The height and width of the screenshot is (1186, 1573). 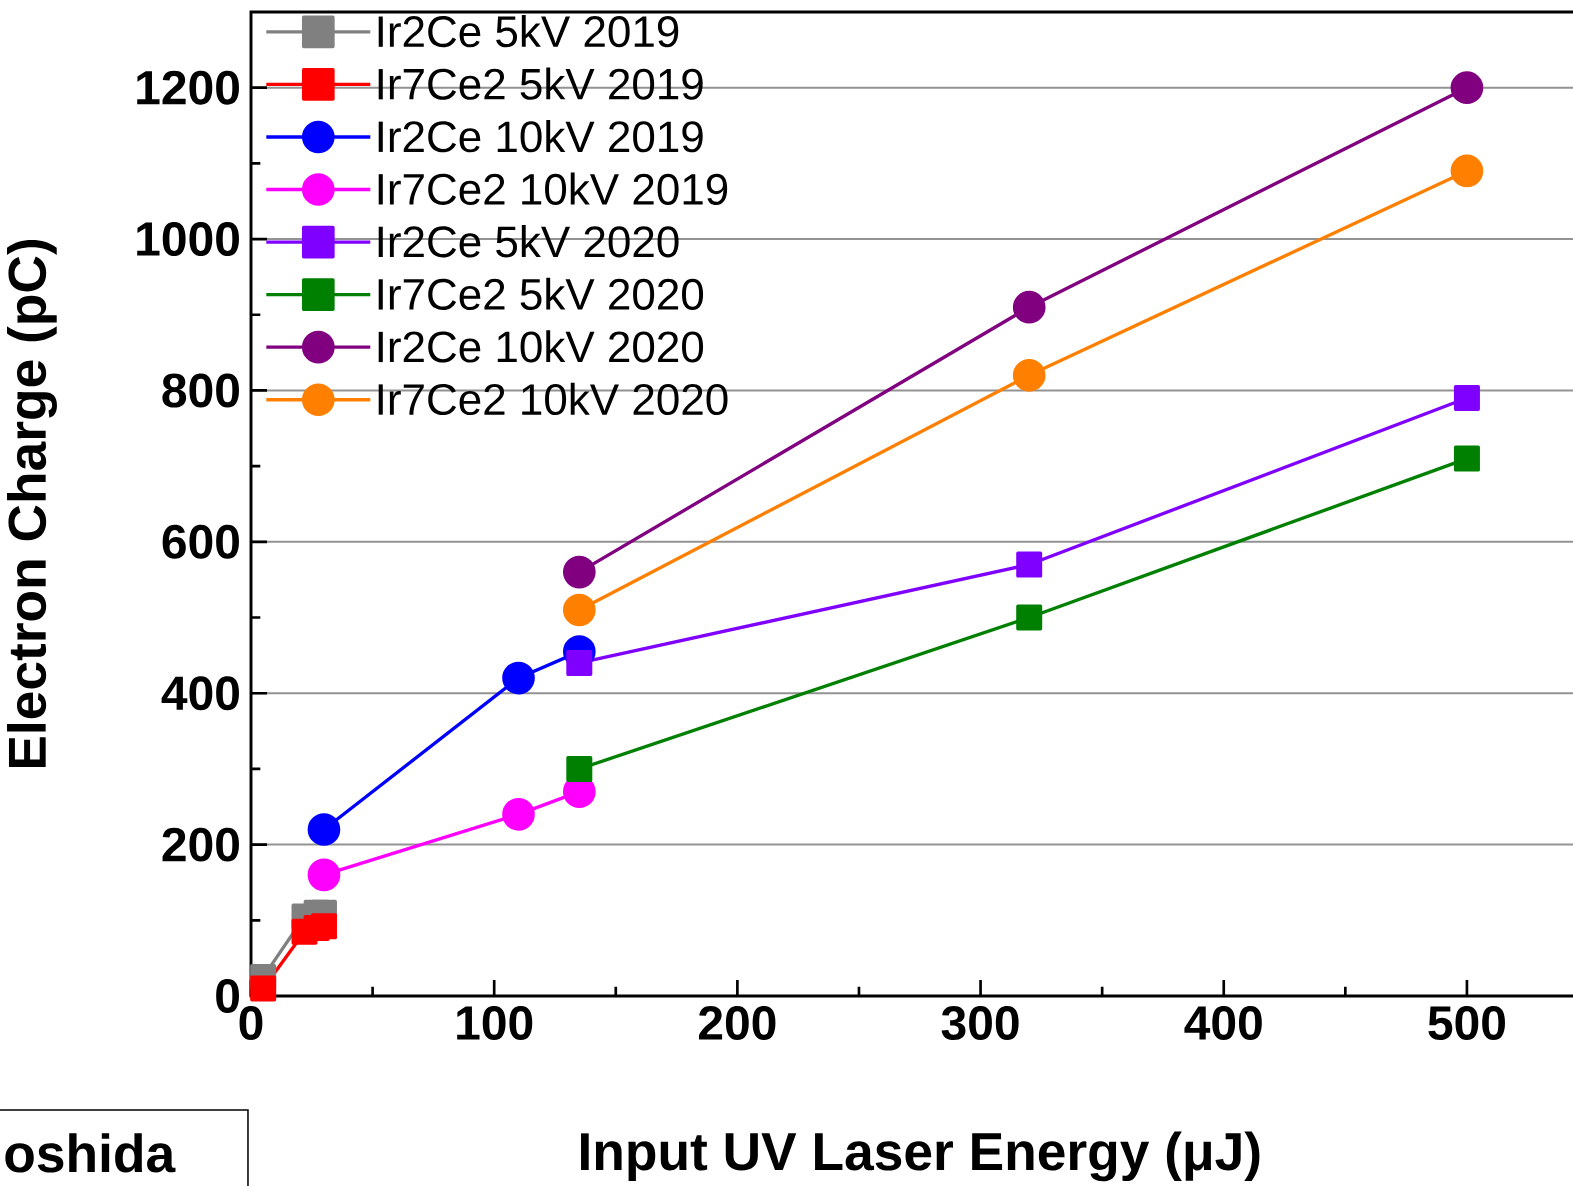 I want to click on x-axis-title: Input UV Laser Energy (μJ), so click(x=920, y=1156).